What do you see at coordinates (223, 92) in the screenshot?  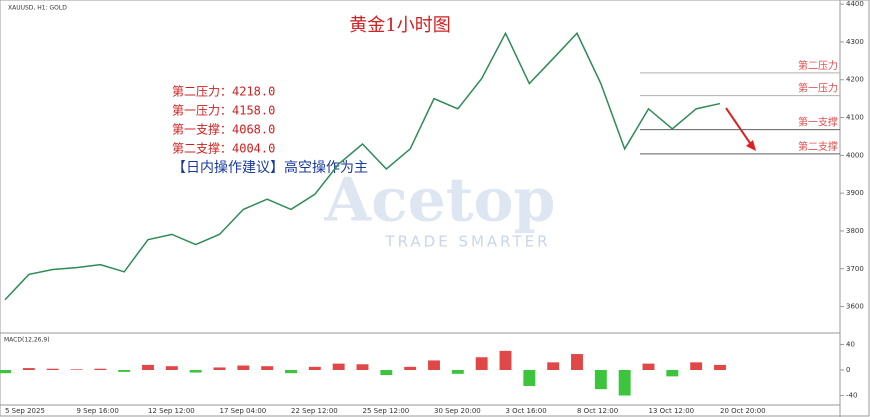 I see `level-note: 第二压力：4218.0` at bounding box center [223, 92].